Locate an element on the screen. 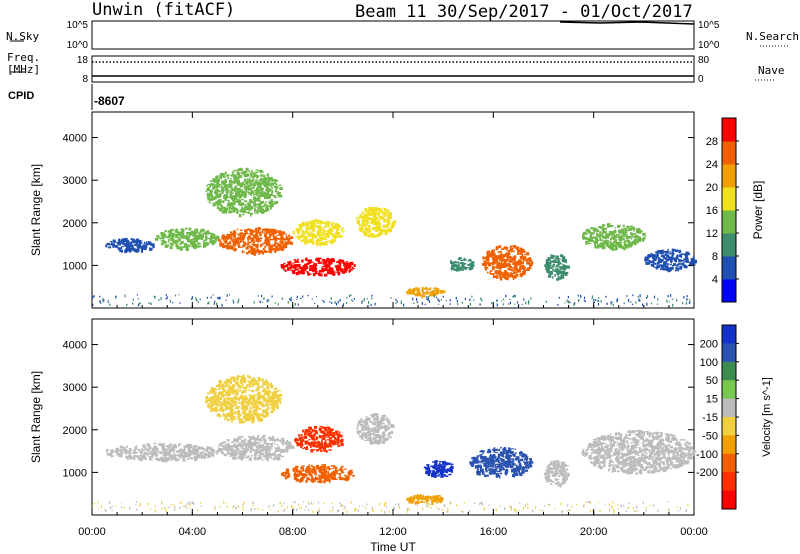  power-ylabel: Slant Range [km] is located at coordinates (36, 210).